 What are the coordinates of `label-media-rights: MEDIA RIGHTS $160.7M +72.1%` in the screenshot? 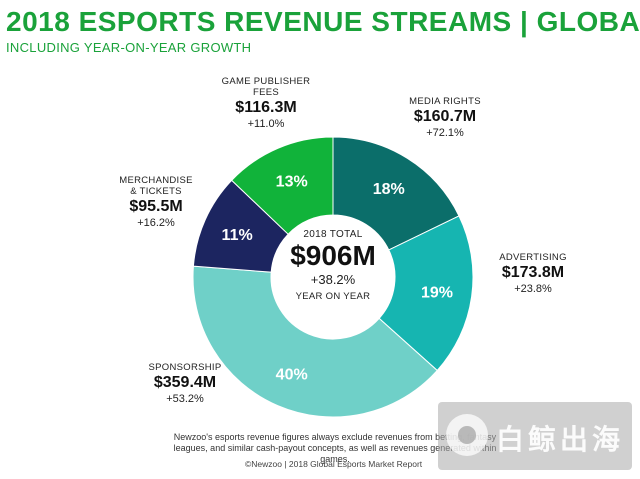 It's located at (445, 118).